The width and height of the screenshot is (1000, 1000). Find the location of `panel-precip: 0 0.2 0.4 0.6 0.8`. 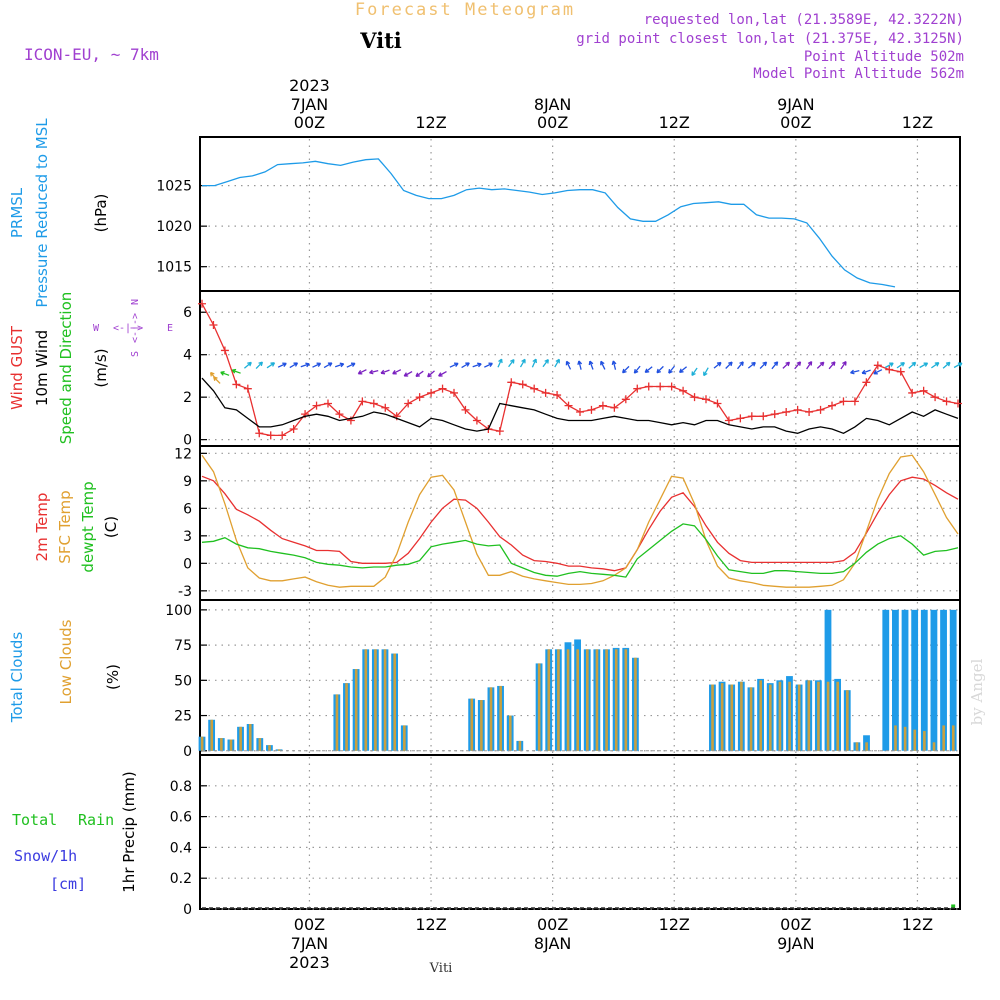

panel-precip: 0 0.2 0.4 0.6 0.8 is located at coordinates (565, 836).